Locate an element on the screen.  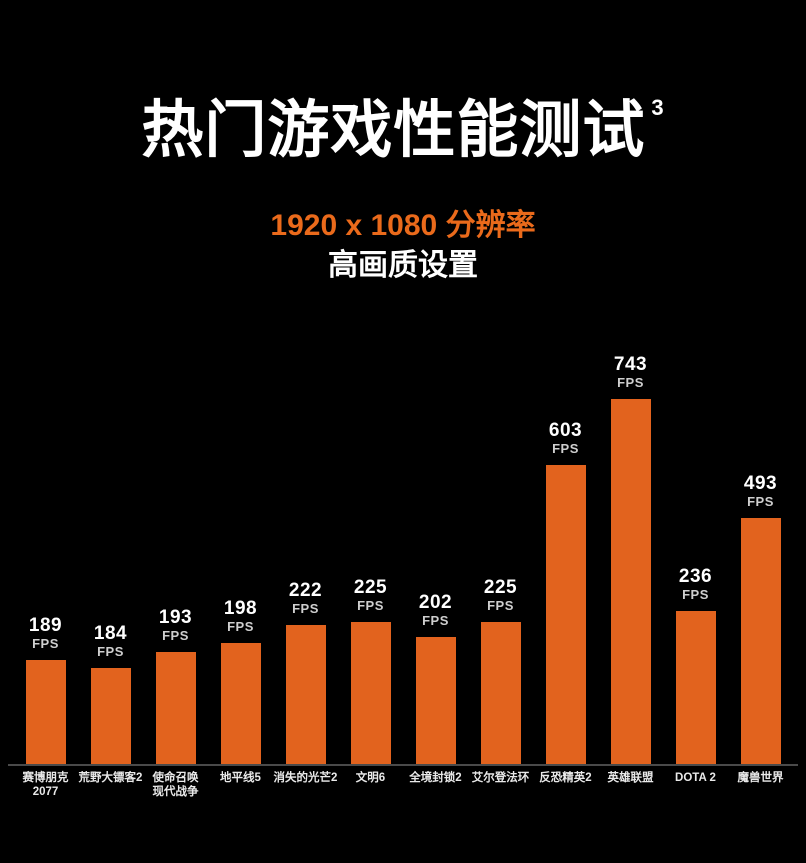
title-footnote-marker: 3 is located at coordinates (658, 108).